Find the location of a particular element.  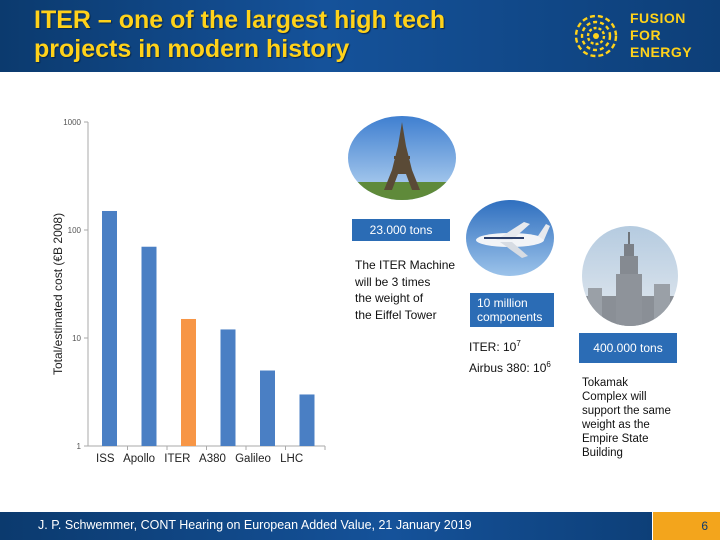

empire-tons-text: 400.000 tons is located at coordinates (628, 348).